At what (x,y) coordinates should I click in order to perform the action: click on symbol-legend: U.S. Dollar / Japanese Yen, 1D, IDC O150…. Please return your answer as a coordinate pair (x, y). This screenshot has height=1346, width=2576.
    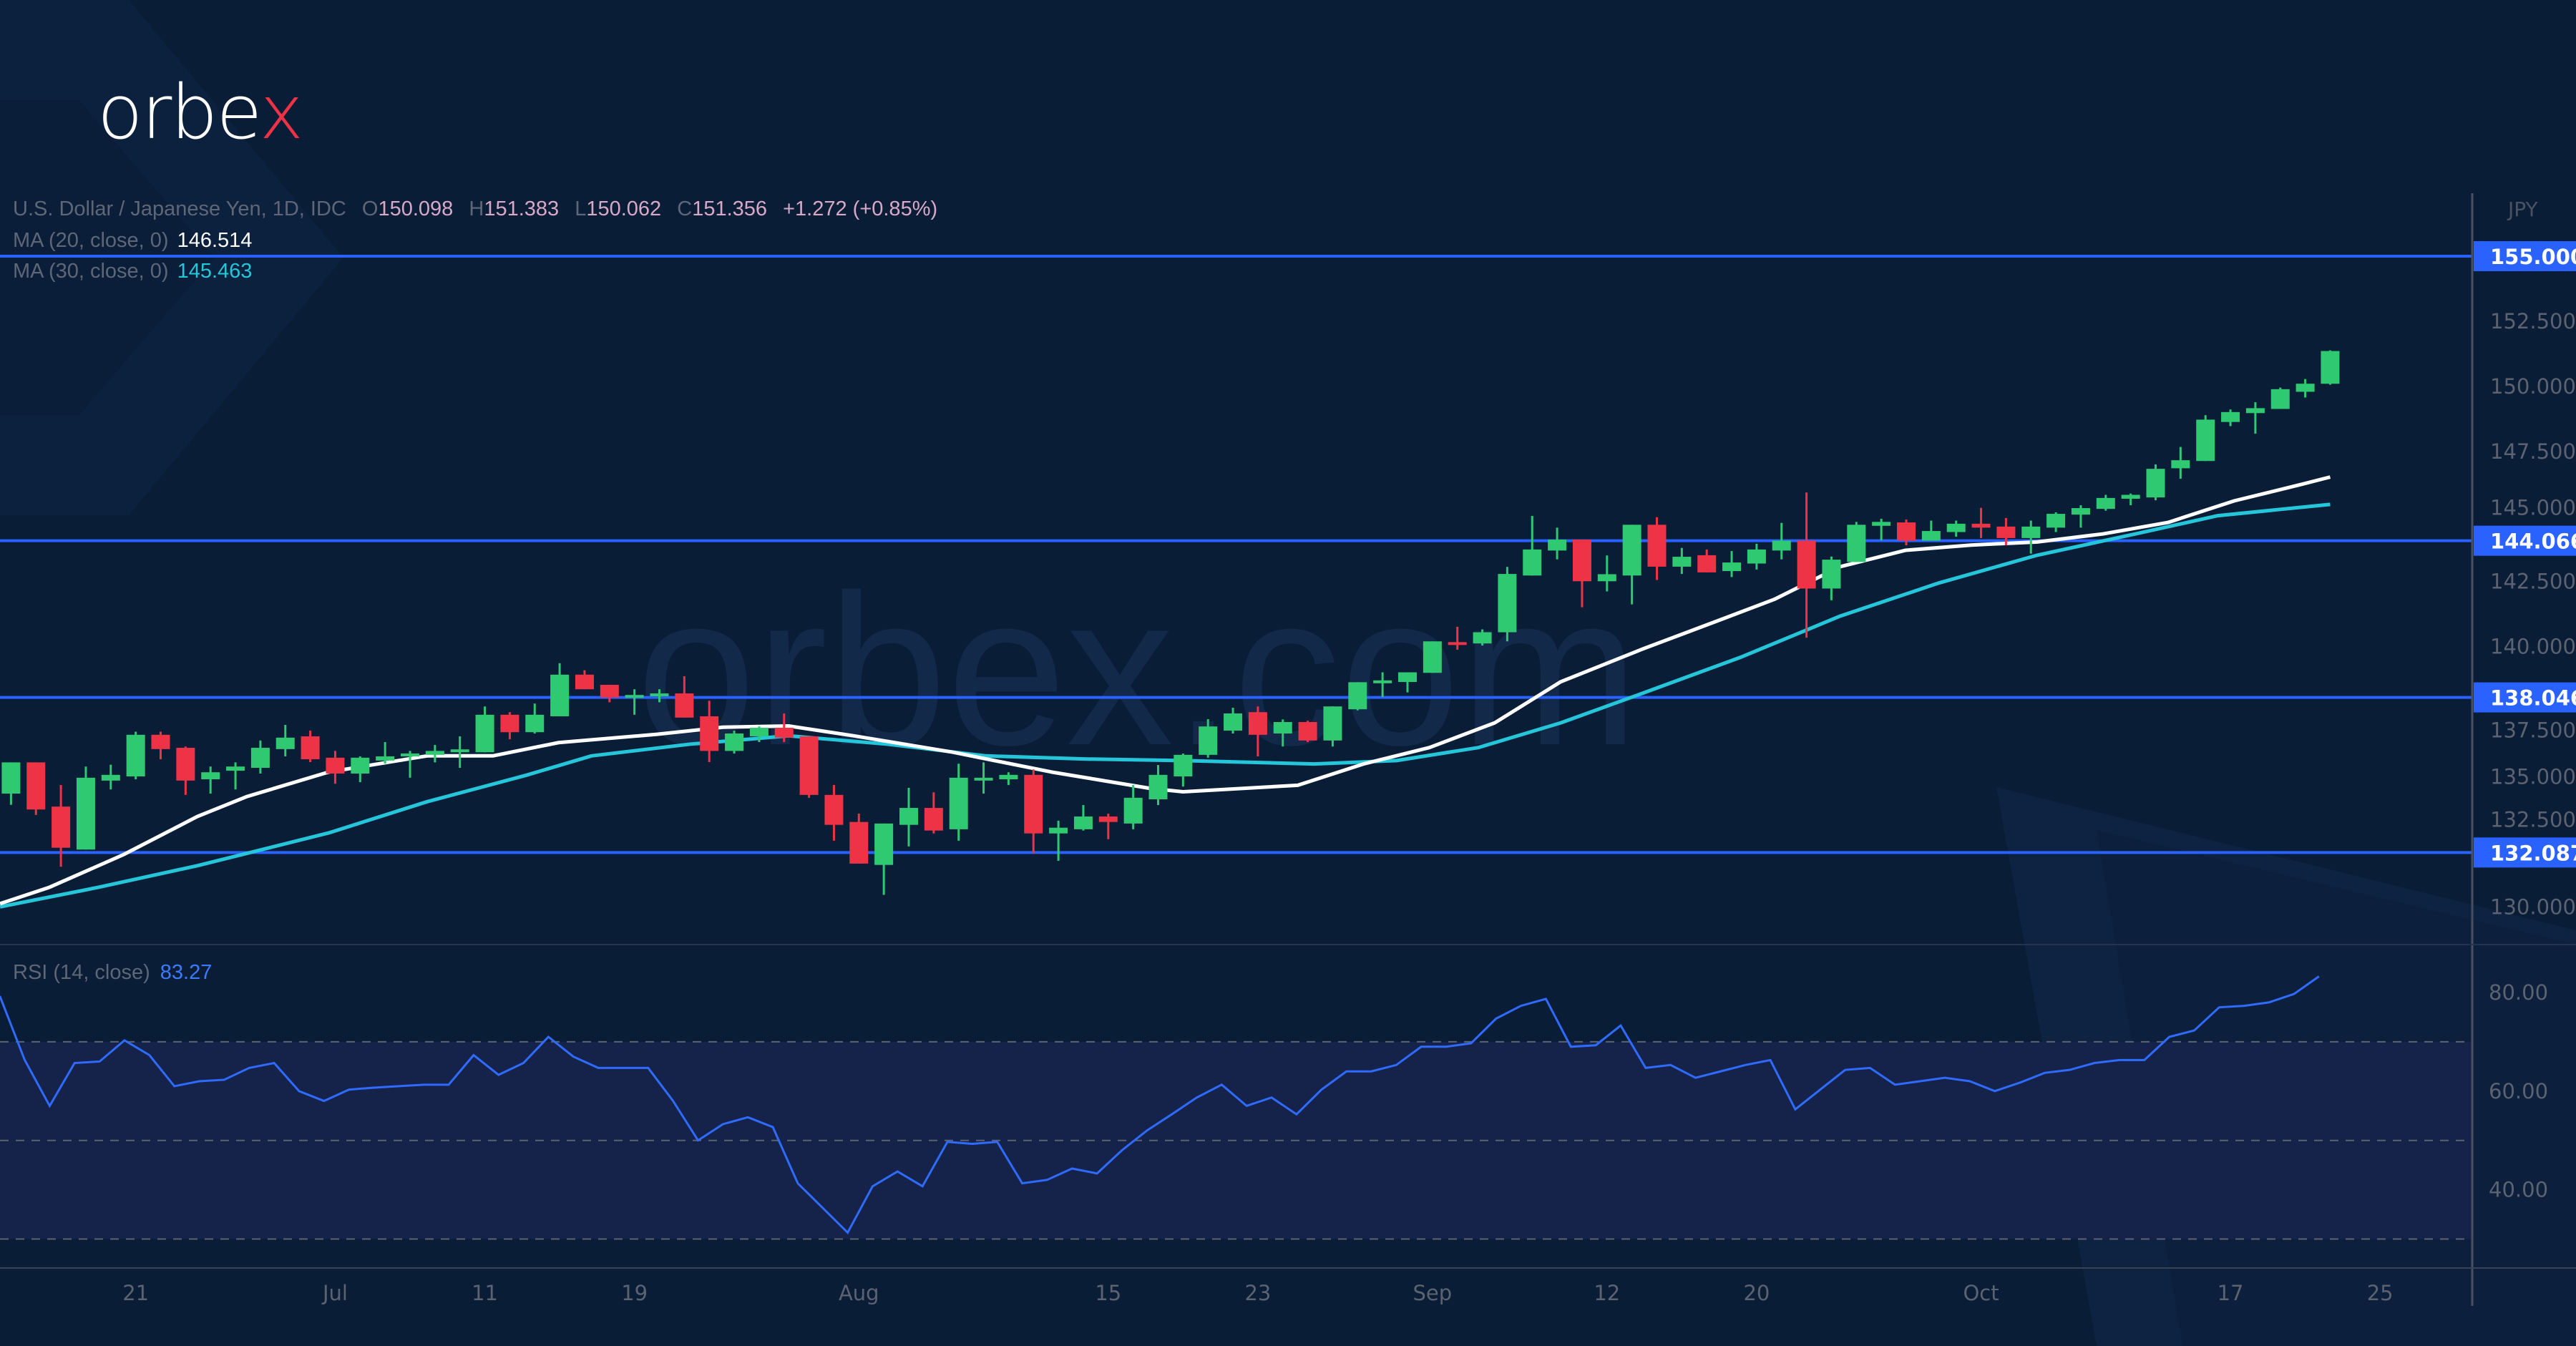
    Looking at the image, I should click on (475, 209).